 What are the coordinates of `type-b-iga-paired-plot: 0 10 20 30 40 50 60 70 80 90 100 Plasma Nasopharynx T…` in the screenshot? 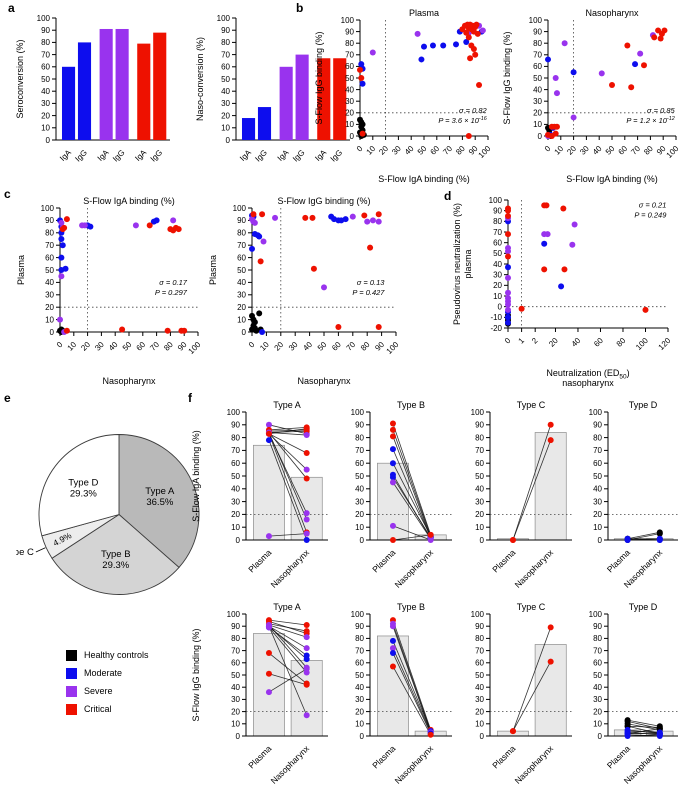 It's located at (400, 500).